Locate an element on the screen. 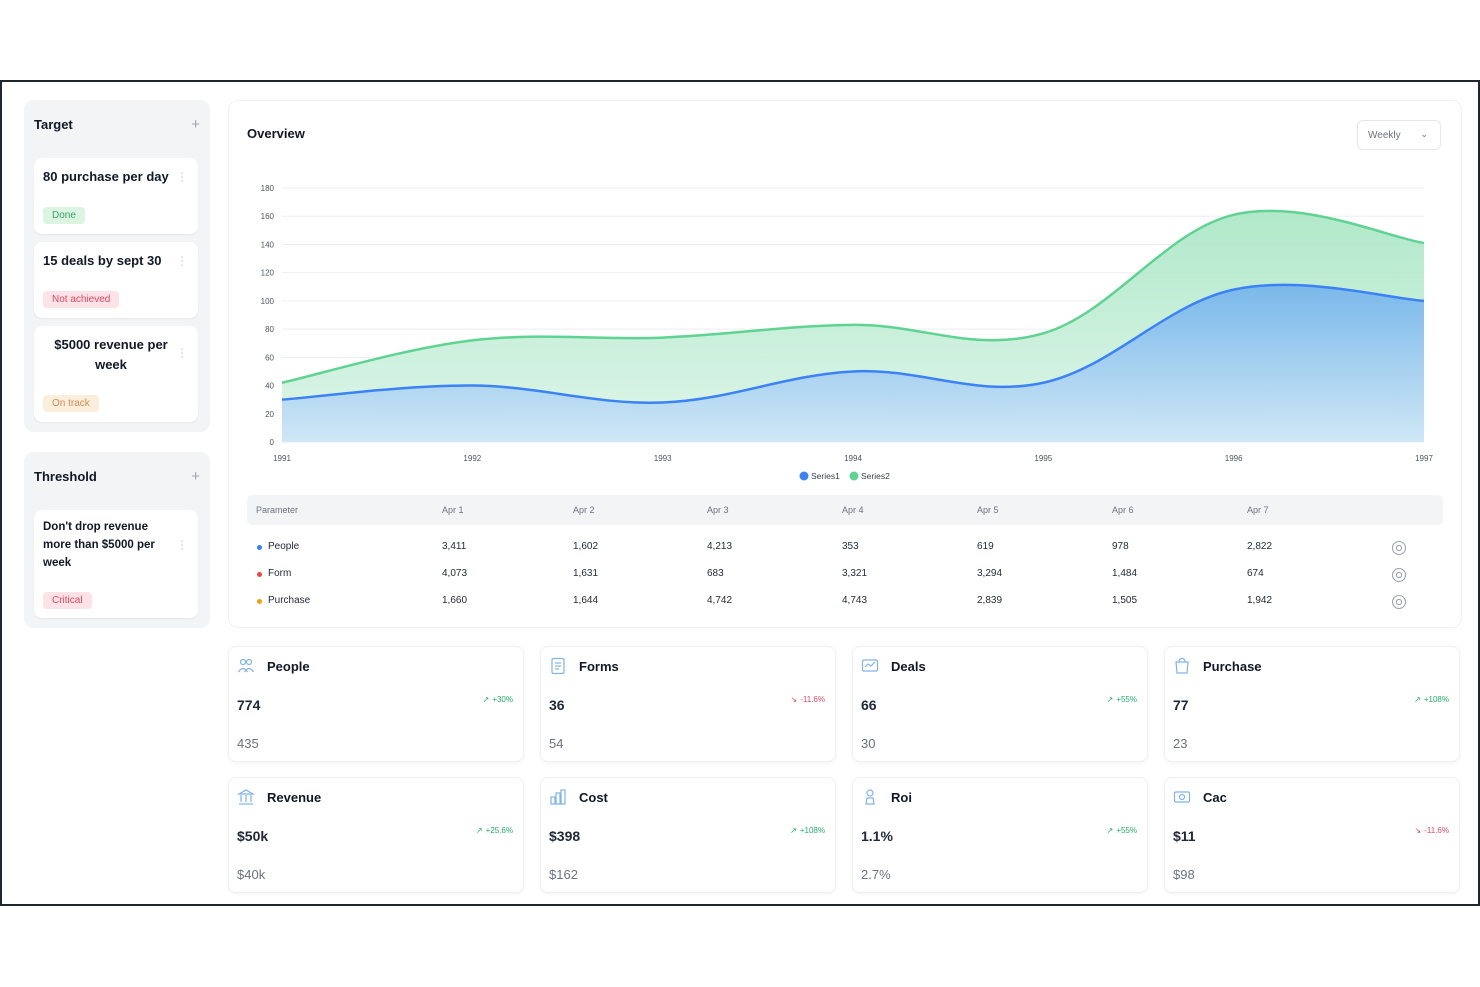  stat-card-cost: Cost $398 ↗ +108% $162 is located at coordinates (688, 835).